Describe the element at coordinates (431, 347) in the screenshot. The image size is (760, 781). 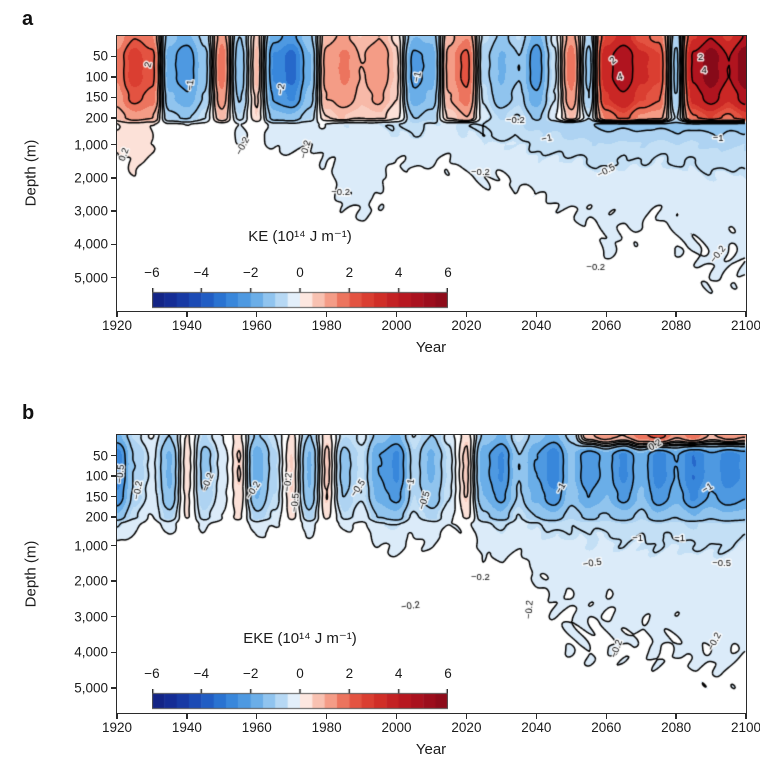
I see `panel-a-x-axis-title: Year` at that location.